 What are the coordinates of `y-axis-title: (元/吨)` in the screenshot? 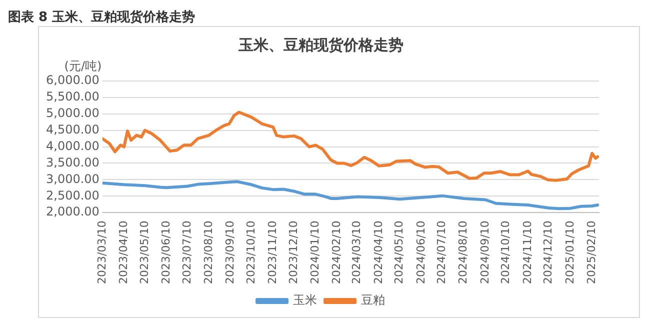 It's located at (83, 66).